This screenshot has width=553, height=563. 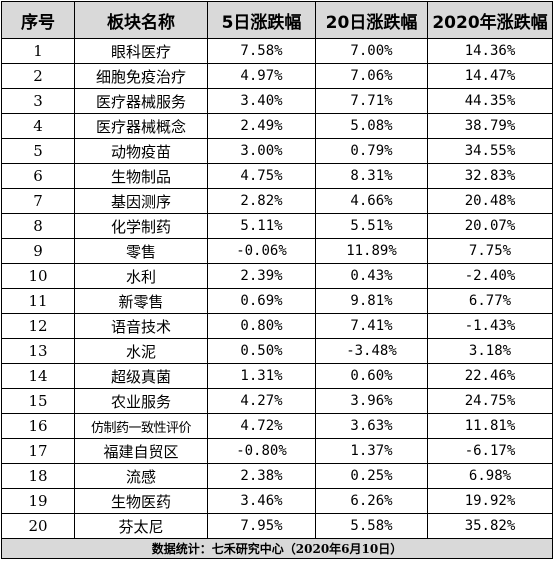 What do you see at coordinates (38, 126) in the screenshot?
I see `cell-index: 4` at bounding box center [38, 126].